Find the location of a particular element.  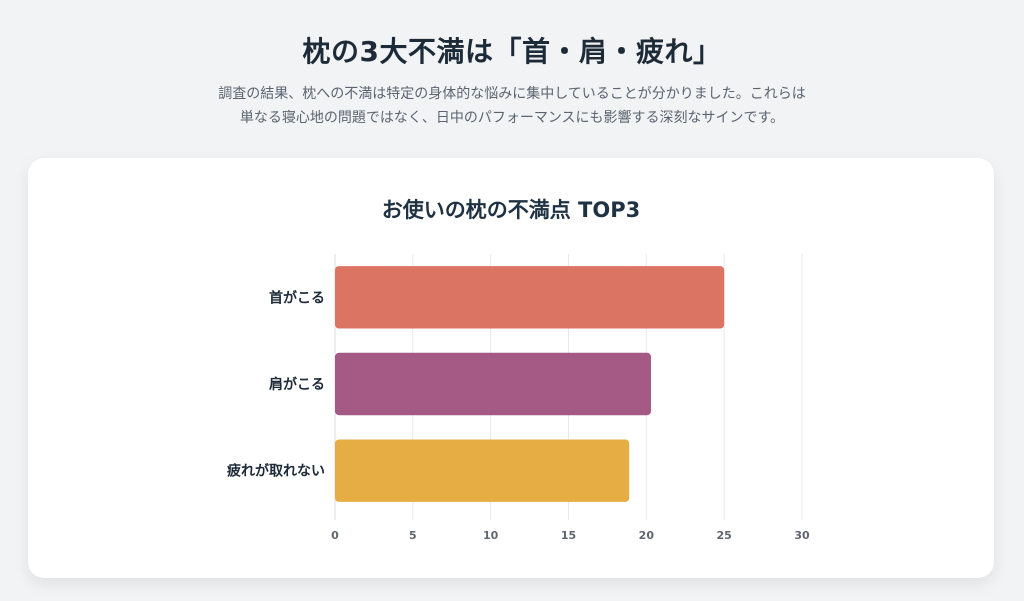

description-line: 単なる寝心地の問題ではなく、日中のパフォーマンスにも影響する深刻なサインです。 is located at coordinates (512, 118).